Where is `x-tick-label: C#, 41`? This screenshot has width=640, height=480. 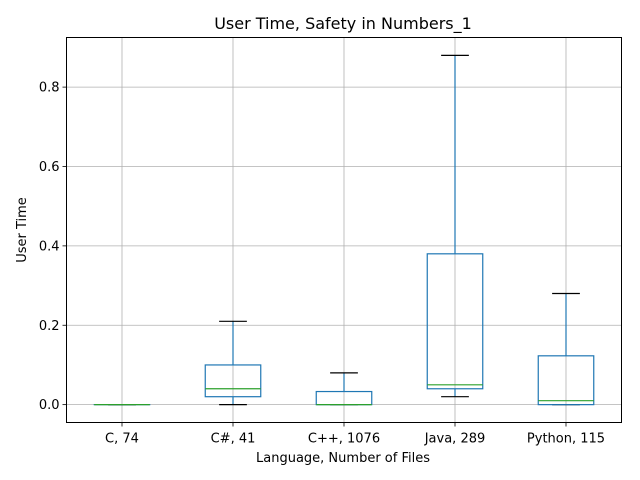 x-tick-label: C#, 41 is located at coordinates (233, 439).